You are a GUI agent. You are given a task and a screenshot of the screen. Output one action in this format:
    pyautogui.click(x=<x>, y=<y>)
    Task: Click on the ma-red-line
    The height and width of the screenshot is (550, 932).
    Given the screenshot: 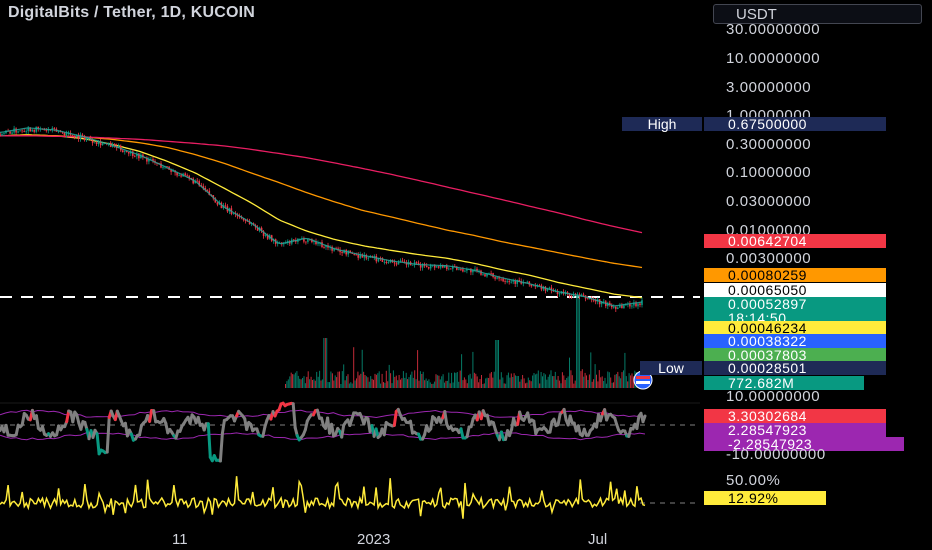 What is the action you would take?
    pyautogui.click(x=321, y=184)
    